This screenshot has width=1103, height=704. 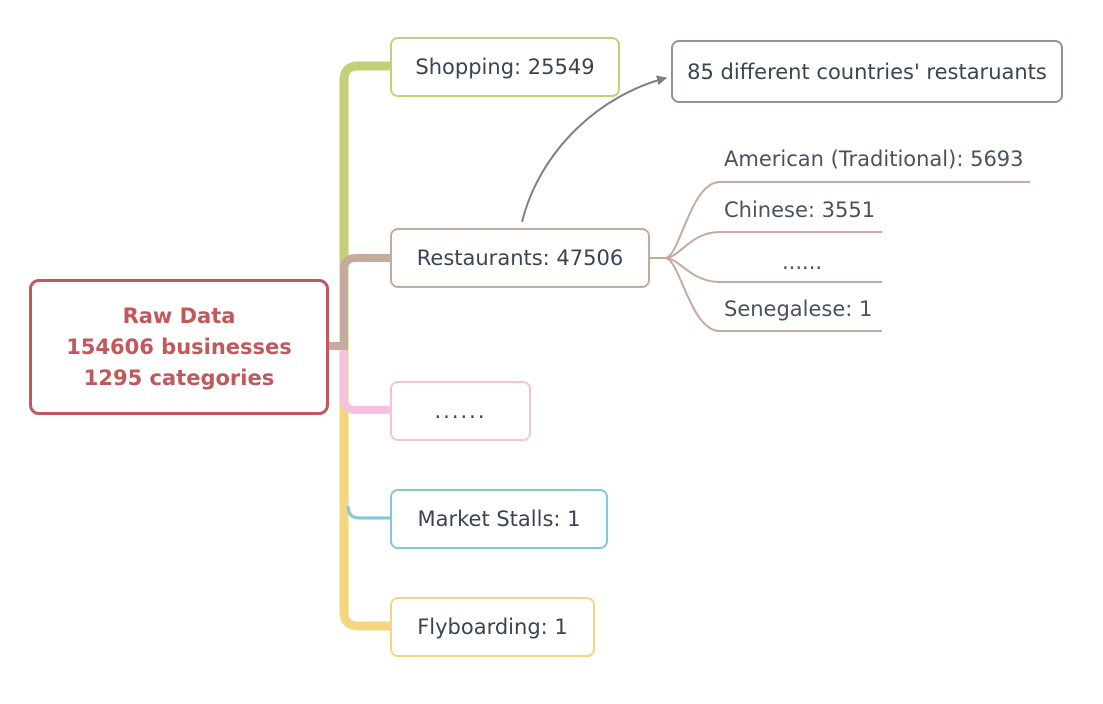 What do you see at coordinates (368, 512) in the screenshot?
I see `branch-market-stalls` at bounding box center [368, 512].